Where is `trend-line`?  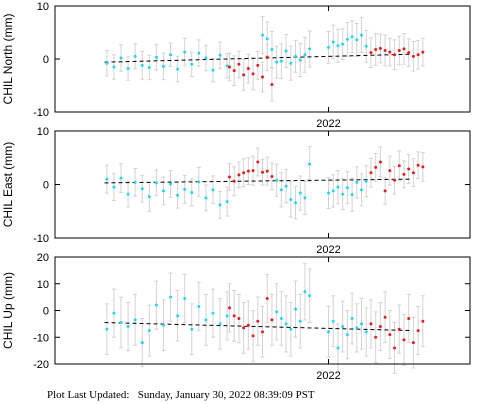 trend-line is located at coordinates (258, 327).